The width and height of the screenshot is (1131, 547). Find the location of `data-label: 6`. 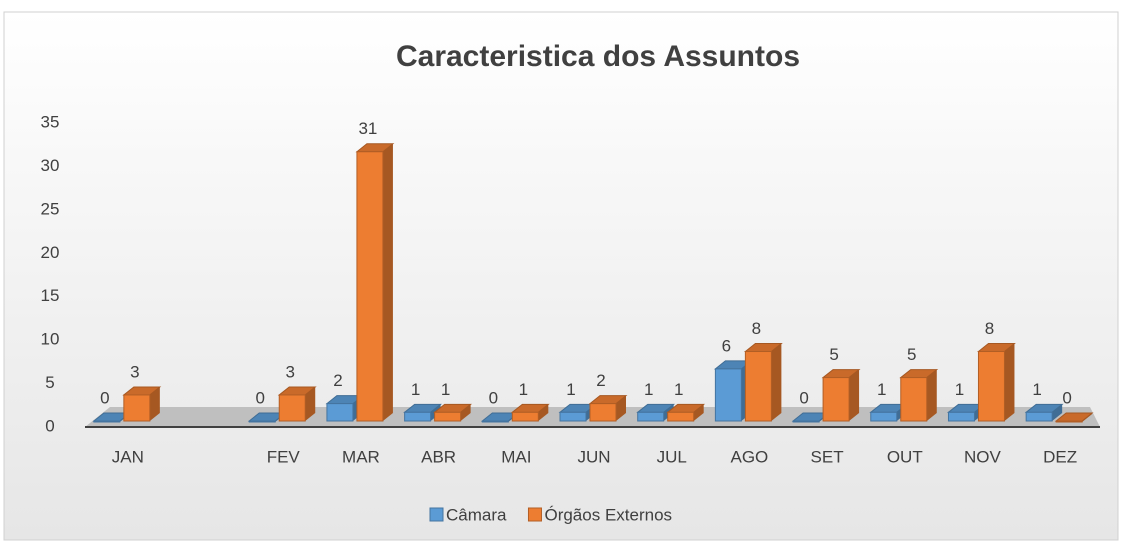

data-label: 6 is located at coordinates (726, 345).